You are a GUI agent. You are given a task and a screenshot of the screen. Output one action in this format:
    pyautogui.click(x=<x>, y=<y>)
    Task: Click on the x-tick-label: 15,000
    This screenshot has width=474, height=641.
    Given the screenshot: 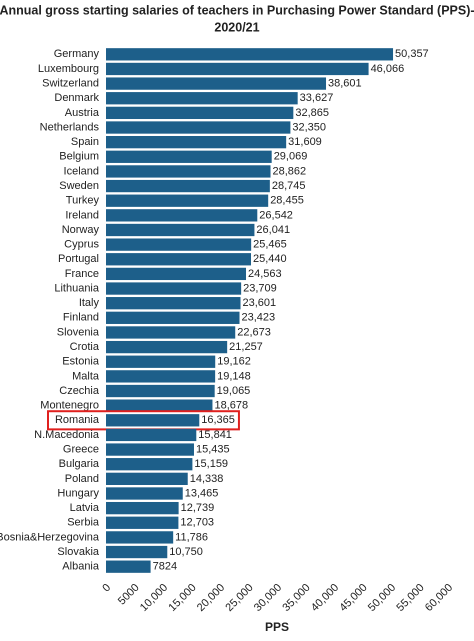 What is the action you would take?
    pyautogui.click(x=182, y=598)
    